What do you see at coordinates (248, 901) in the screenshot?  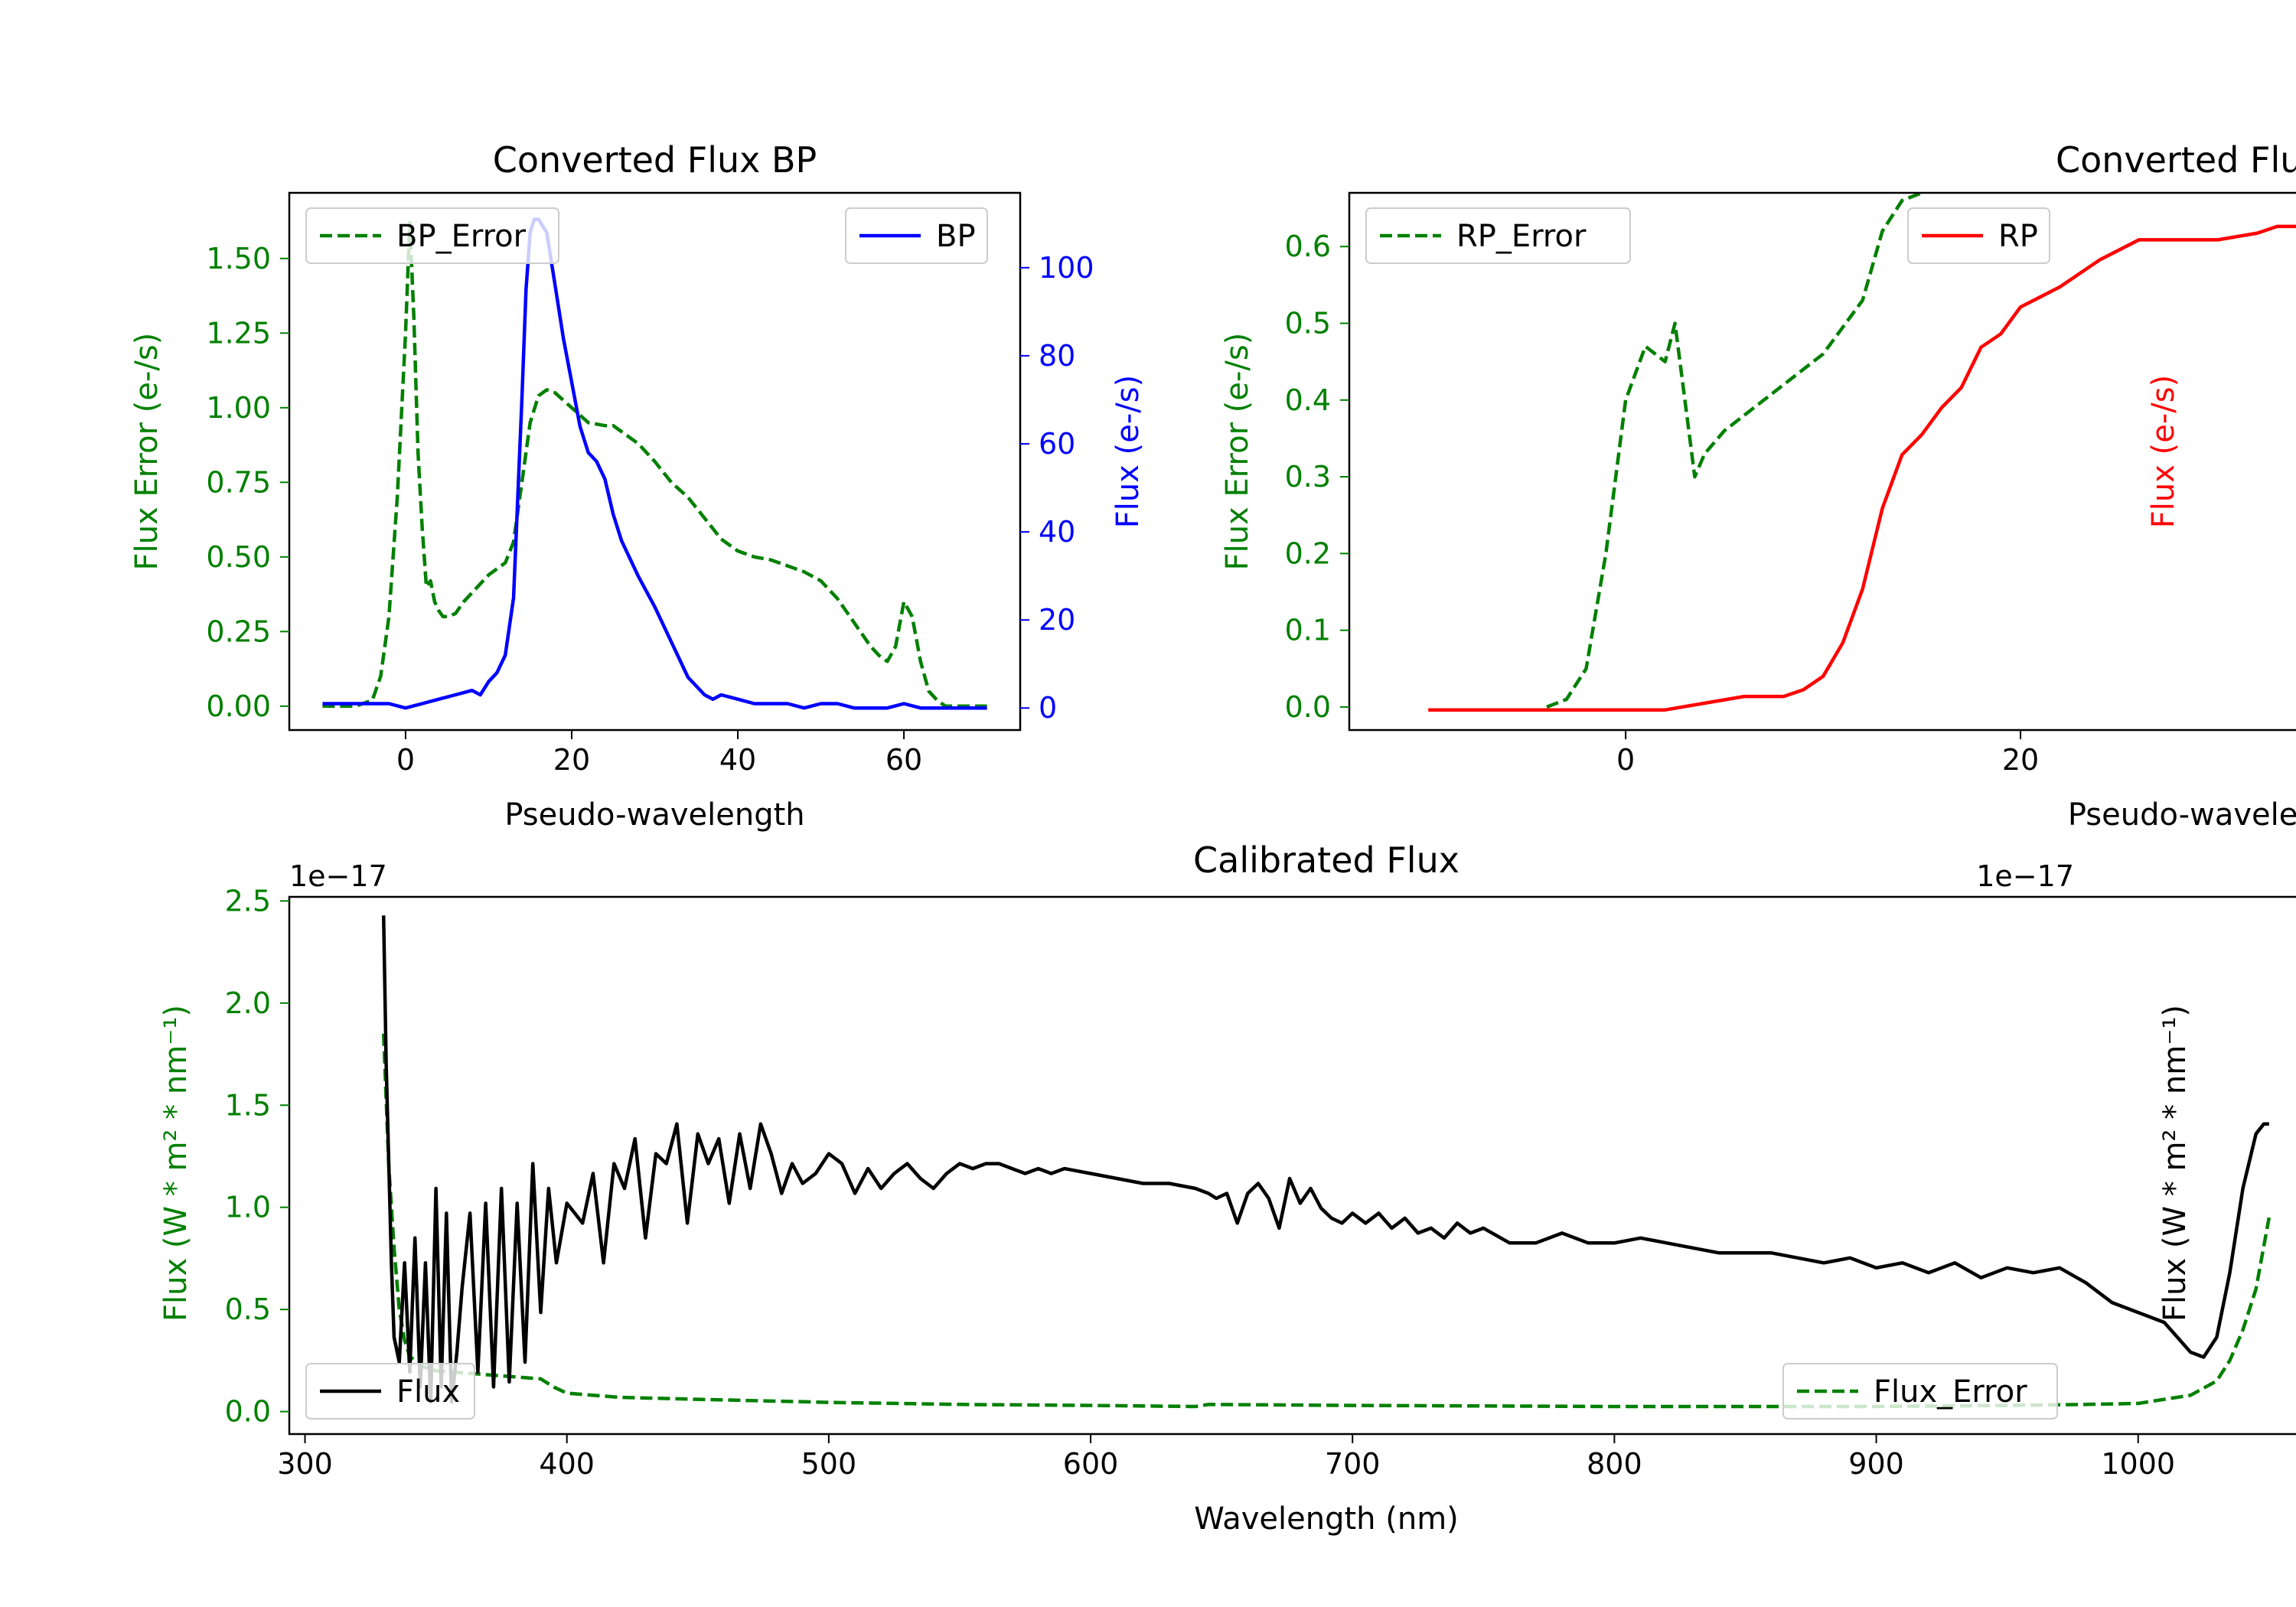 I see `y-left-tick-label: 2.5` at bounding box center [248, 901].